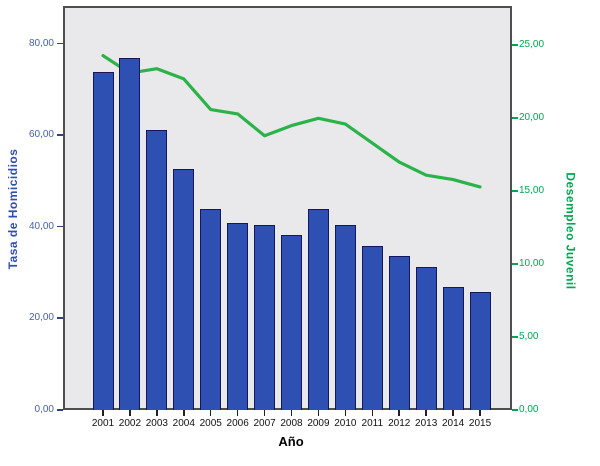 The image size is (600, 466). I want to click on x-tick-label: 2003, so click(156, 423).